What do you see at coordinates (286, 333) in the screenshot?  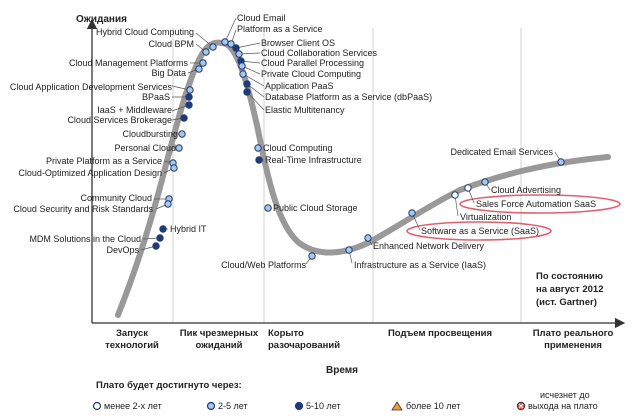 I see `phase-trough: Корыто` at bounding box center [286, 333].